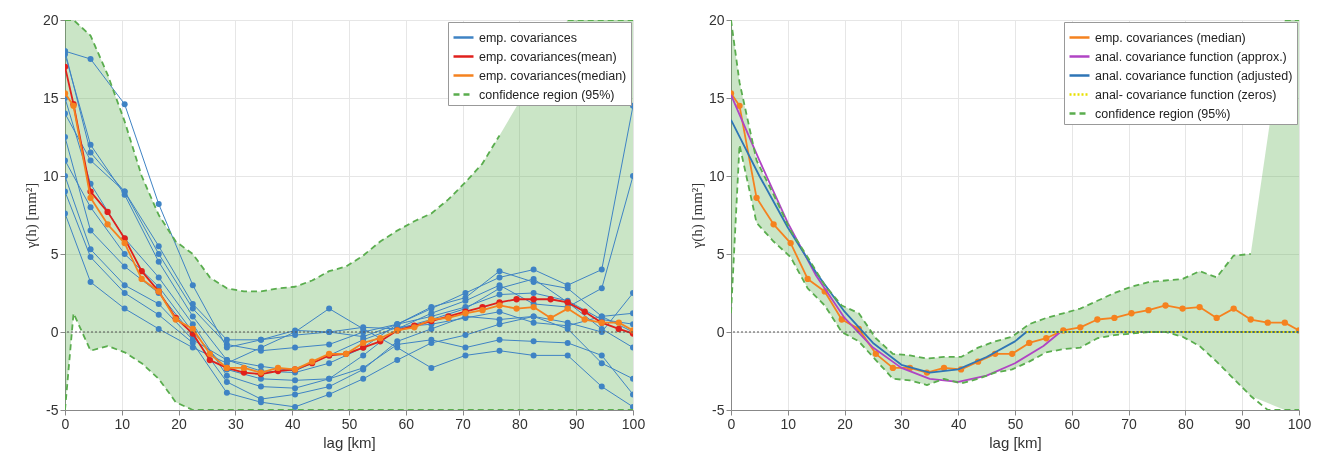  Describe the element at coordinates (1191, 56) in the screenshot. I see `legend-label: anal. covariance function (approx.)` at that location.